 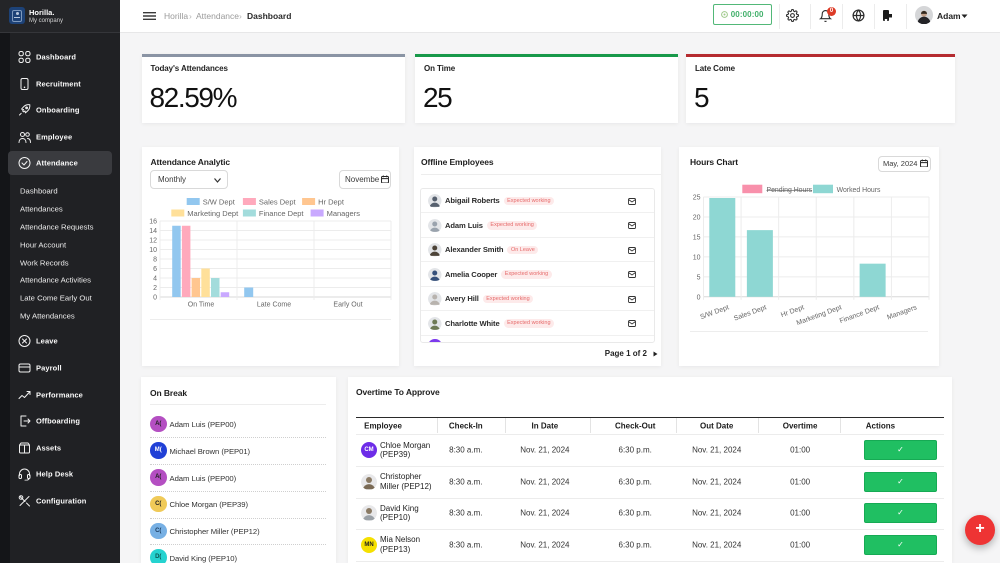 What do you see at coordinates (699, 277) in the screenshot?
I see `svg-text: 5` at bounding box center [699, 277].